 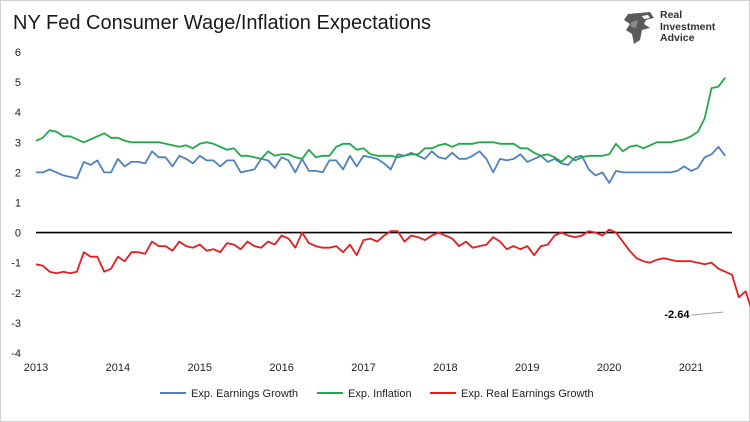 I want to click on x-tick-label: 2017, so click(x=363, y=368).